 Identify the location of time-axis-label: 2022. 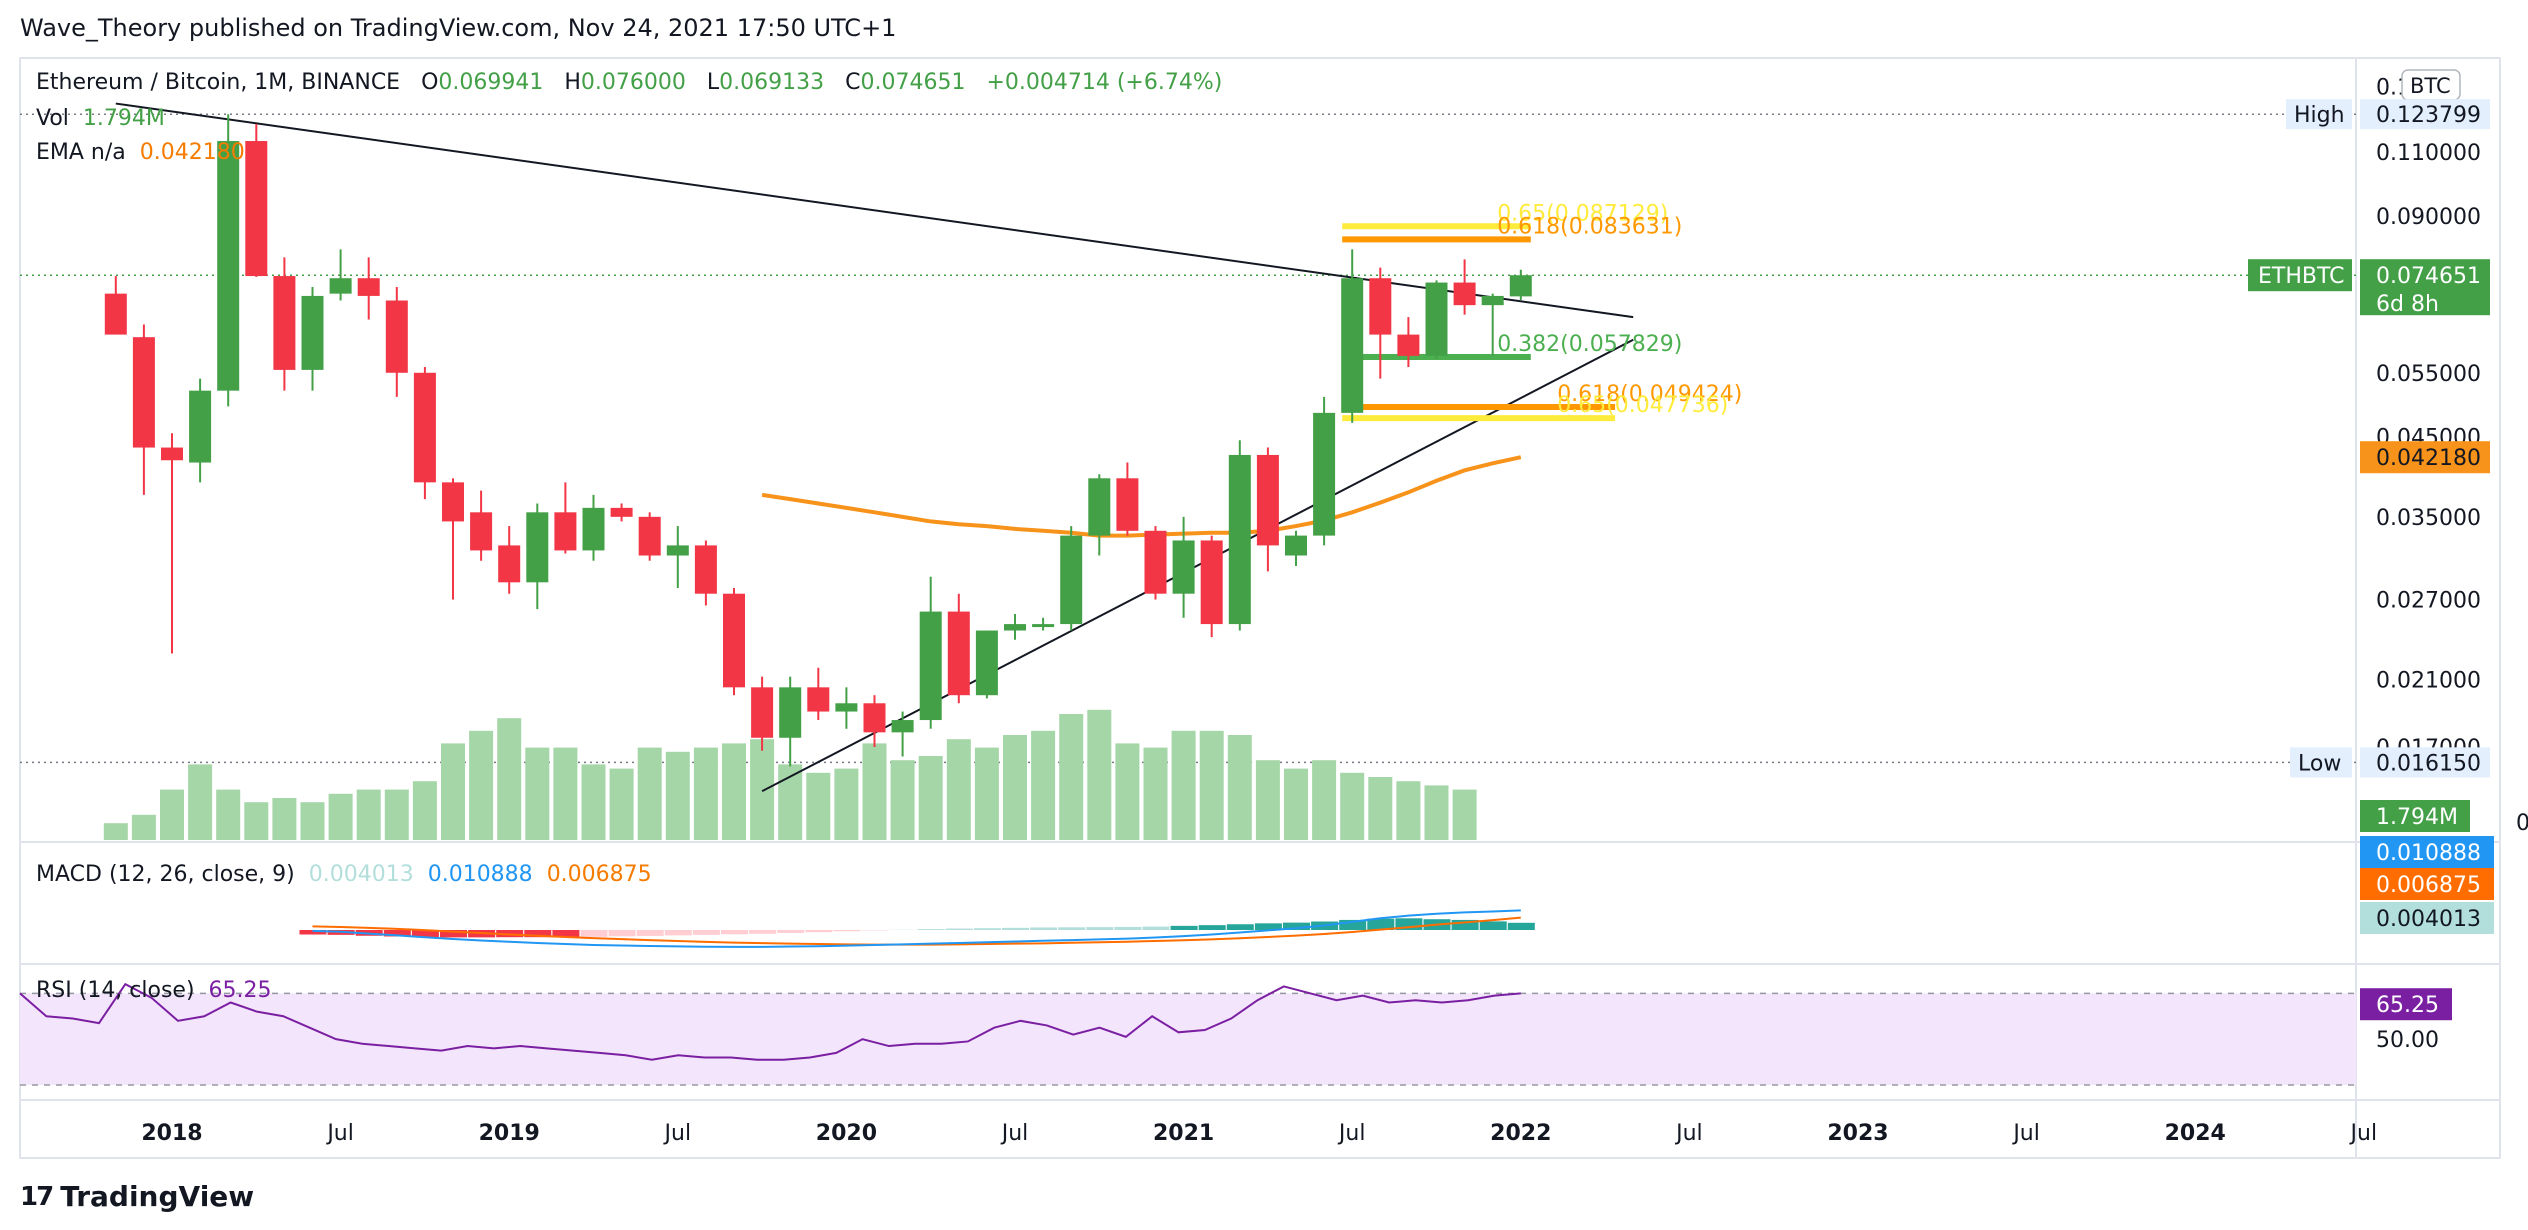
(1520, 1133).